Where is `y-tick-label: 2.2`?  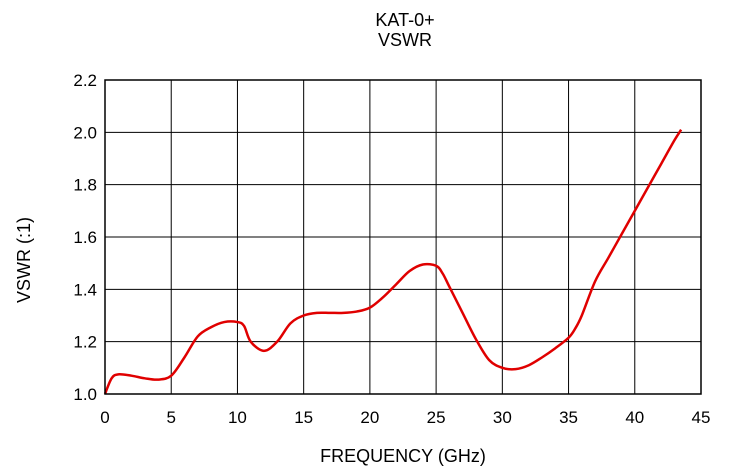
y-tick-label: 2.2 is located at coordinates (85, 80).